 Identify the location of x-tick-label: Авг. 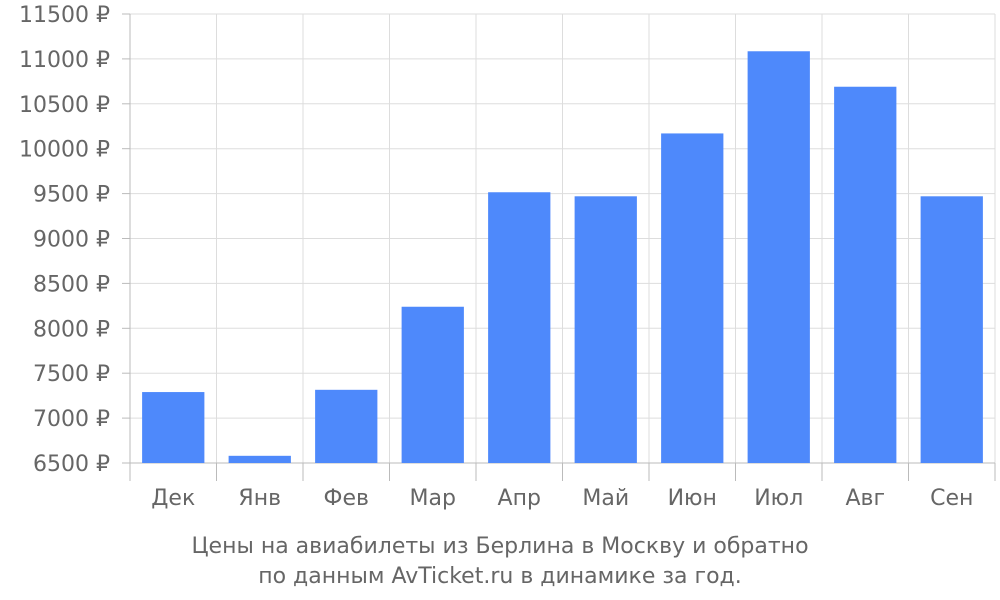
(865, 498).